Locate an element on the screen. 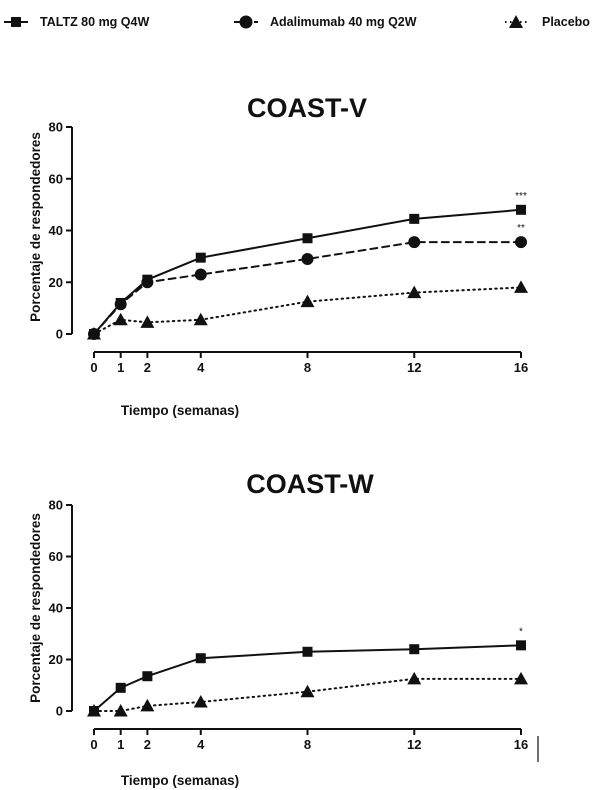 The height and width of the screenshot is (790, 601). legend-item-taltz: TALTZ 80 mg Q4W is located at coordinates (76, 22).